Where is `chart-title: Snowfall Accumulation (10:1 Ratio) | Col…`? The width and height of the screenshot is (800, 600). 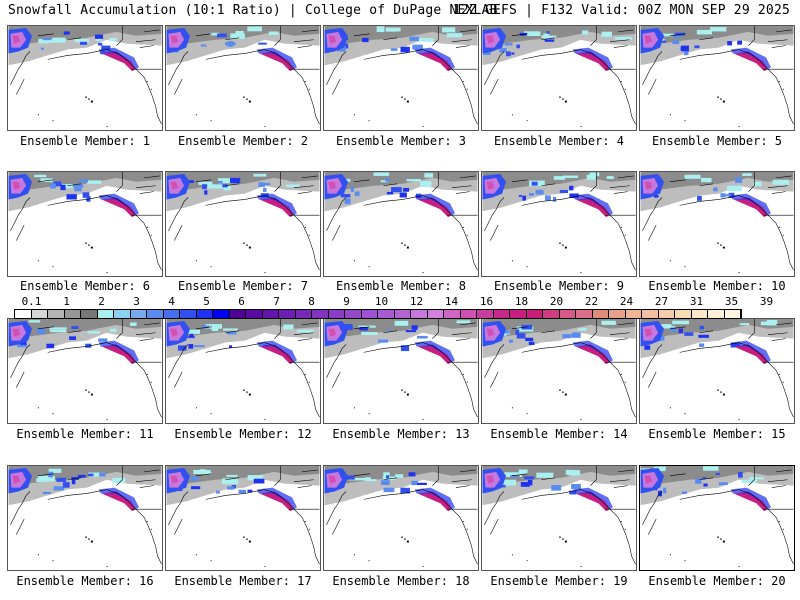
chart-title: Snowfall Accumulation (10:1 Ratio) | Col… is located at coordinates (253, 10).